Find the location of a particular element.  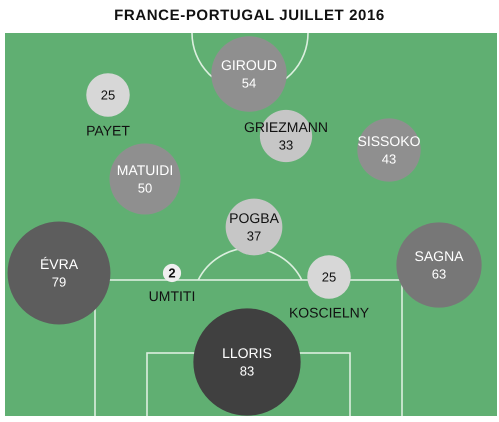

data-label: 43 is located at coordinates (389, 159).